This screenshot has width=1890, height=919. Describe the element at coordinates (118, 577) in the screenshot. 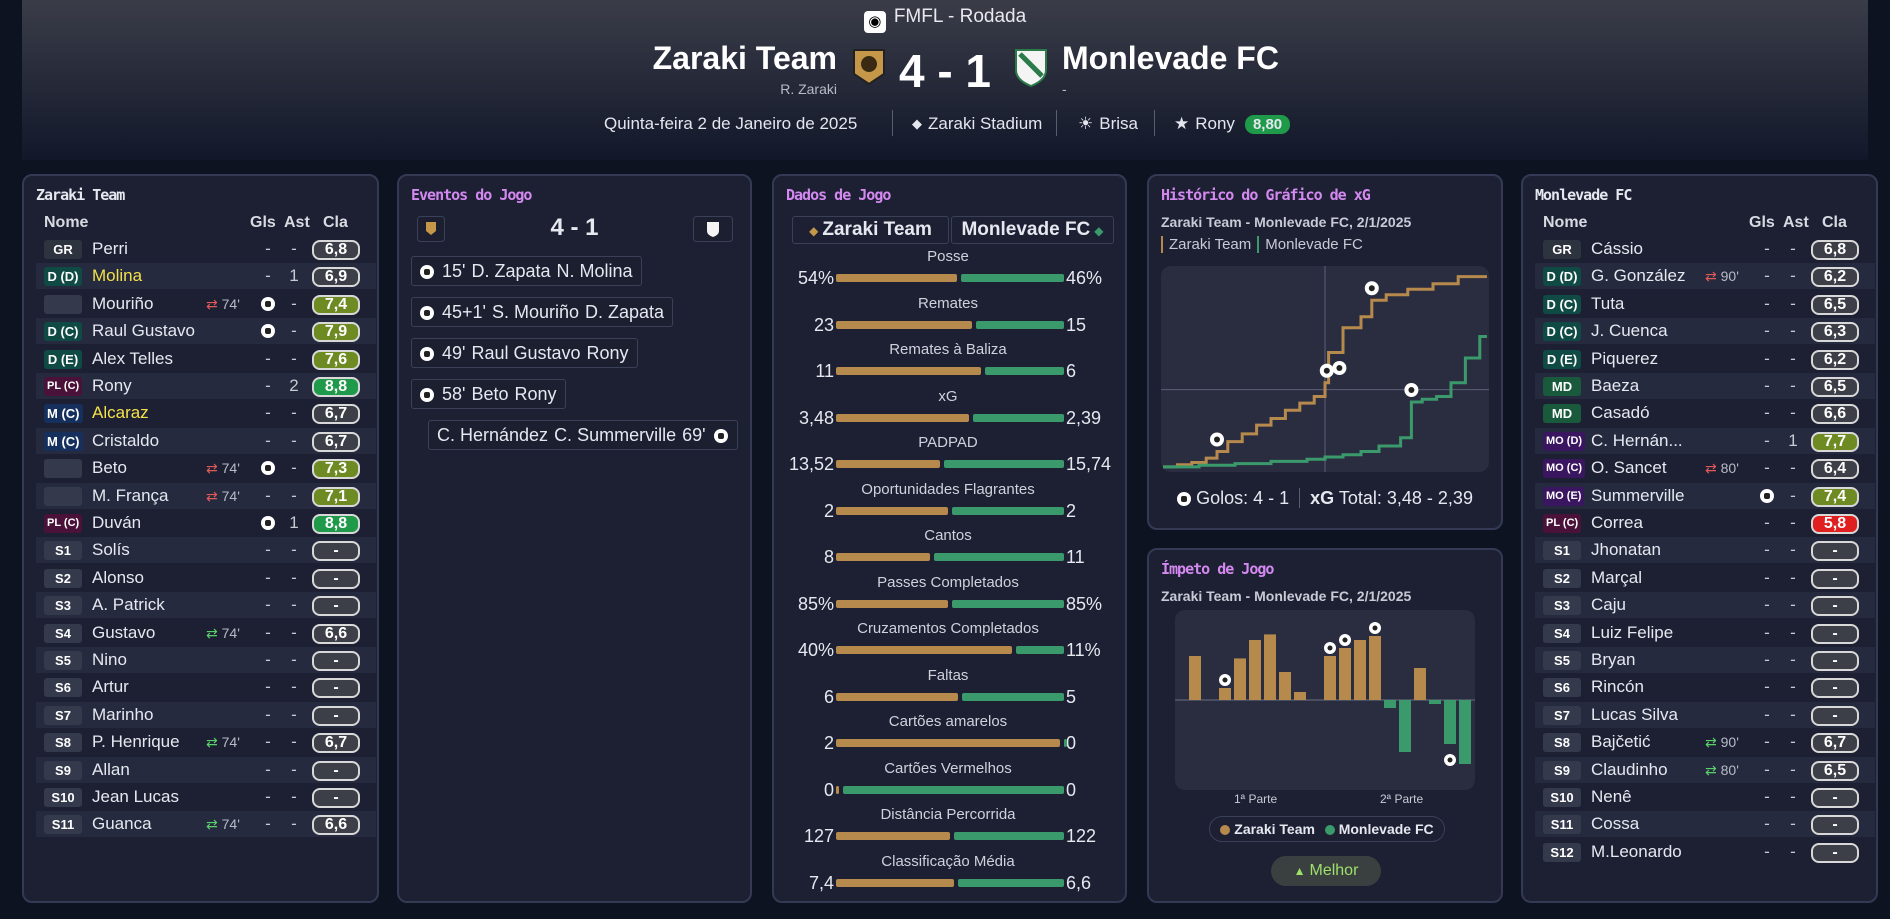

I see `player-name: Alonso` at that location.